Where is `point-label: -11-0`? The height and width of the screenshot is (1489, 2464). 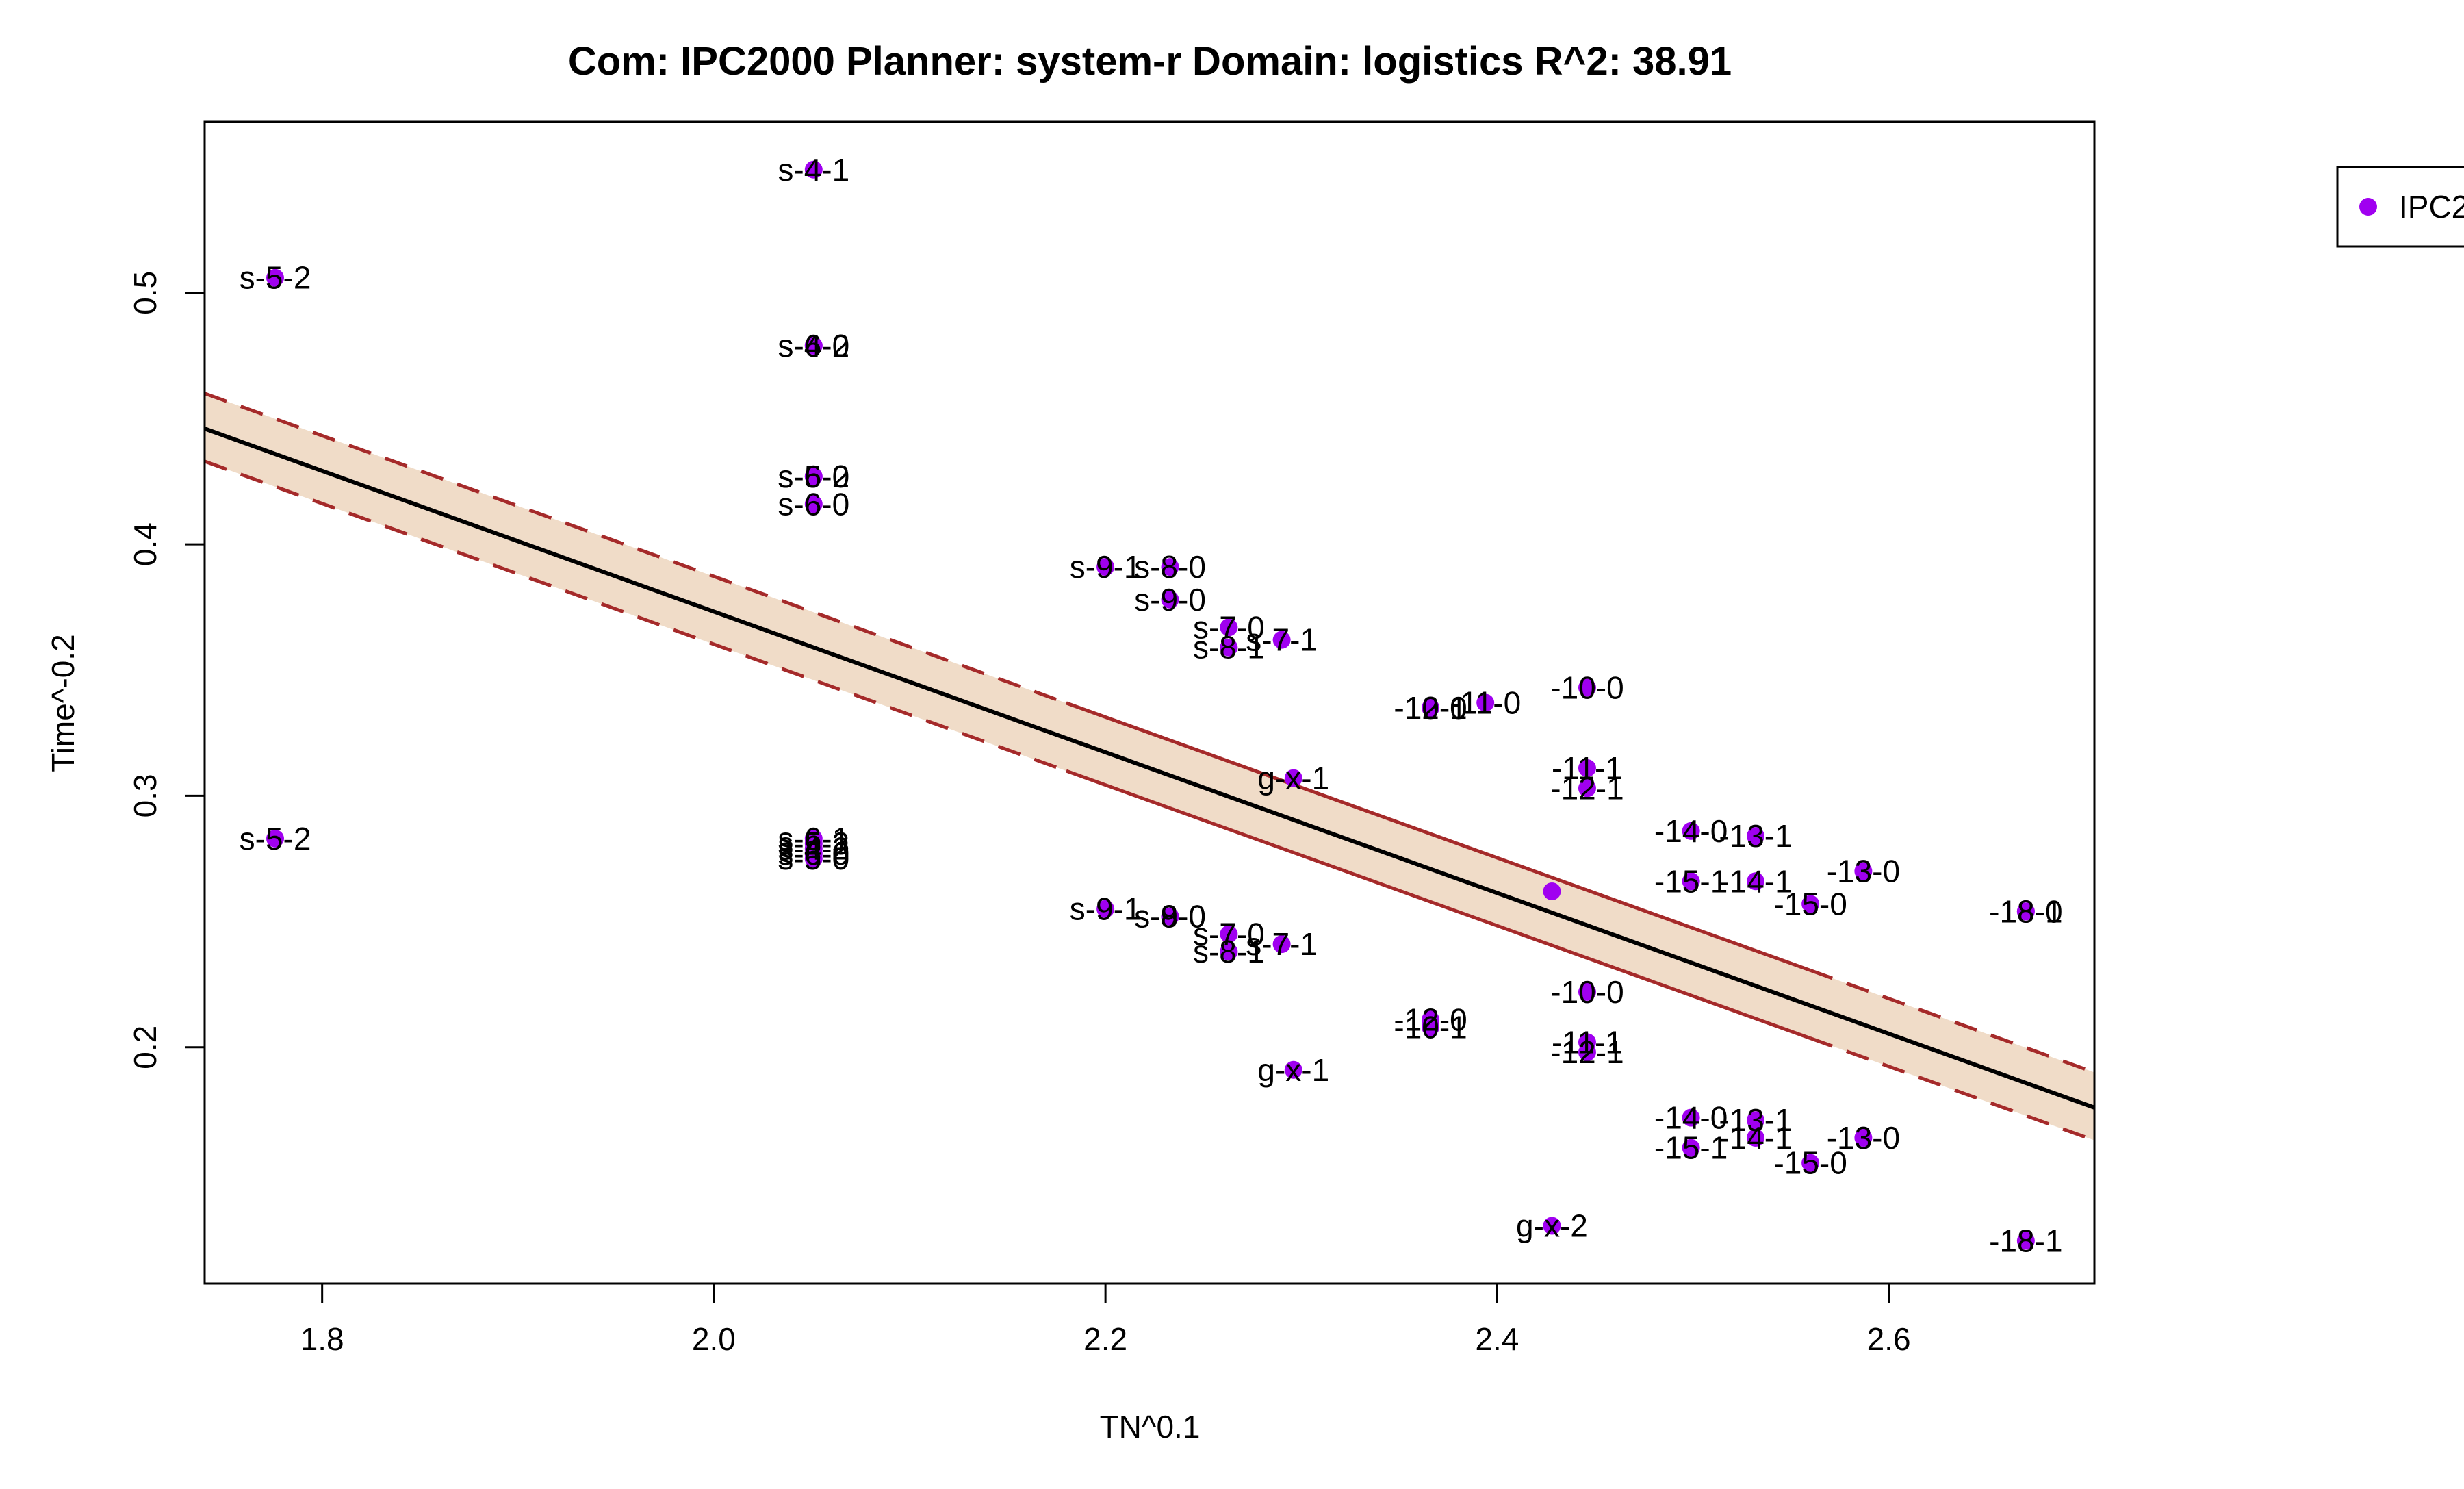 point-label: -11-0 is located at coordinates (1485, 703).